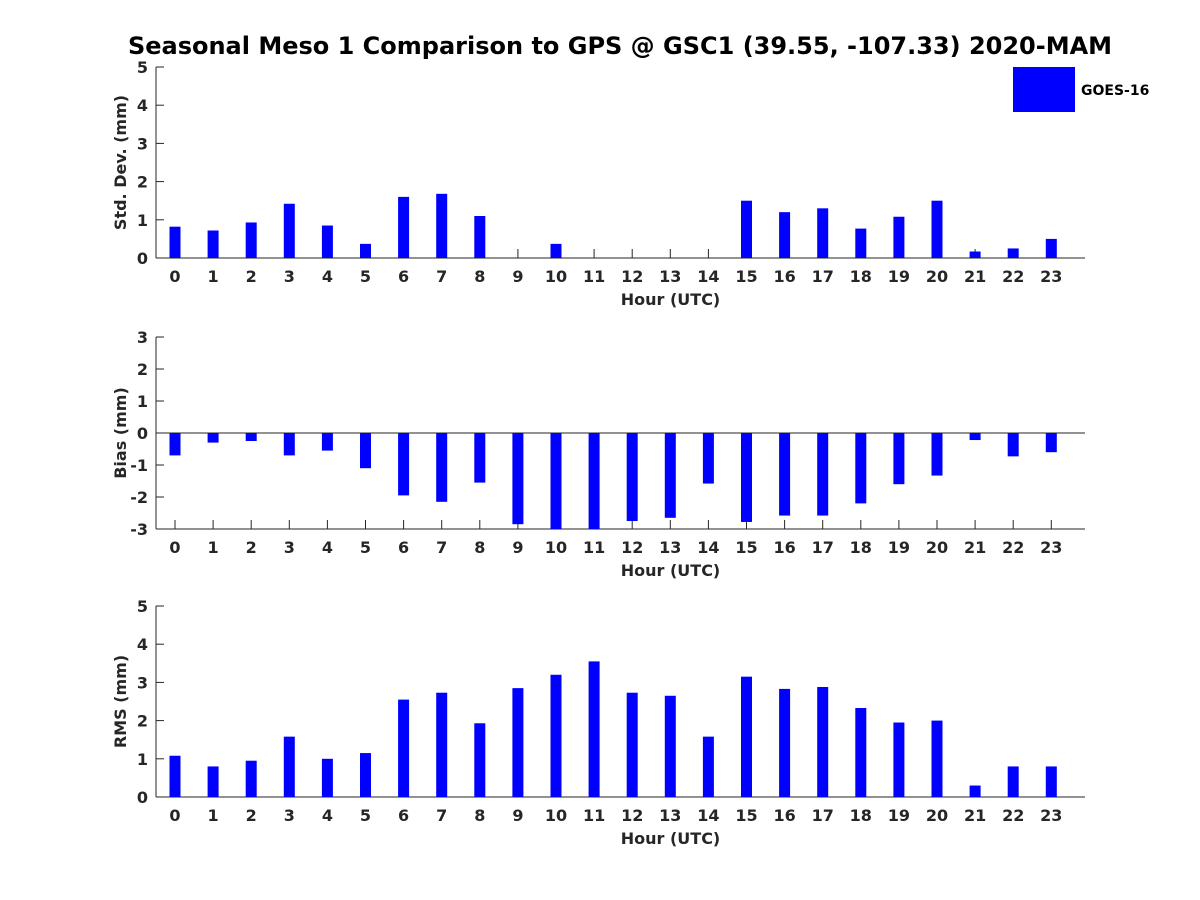 The width and height of the screenshot is (1200, 900). What do you see at coordinates (403, 276) in the screenshot?
I see `std-dev-x-tick-label: 6` at bounding box center [403, 276].